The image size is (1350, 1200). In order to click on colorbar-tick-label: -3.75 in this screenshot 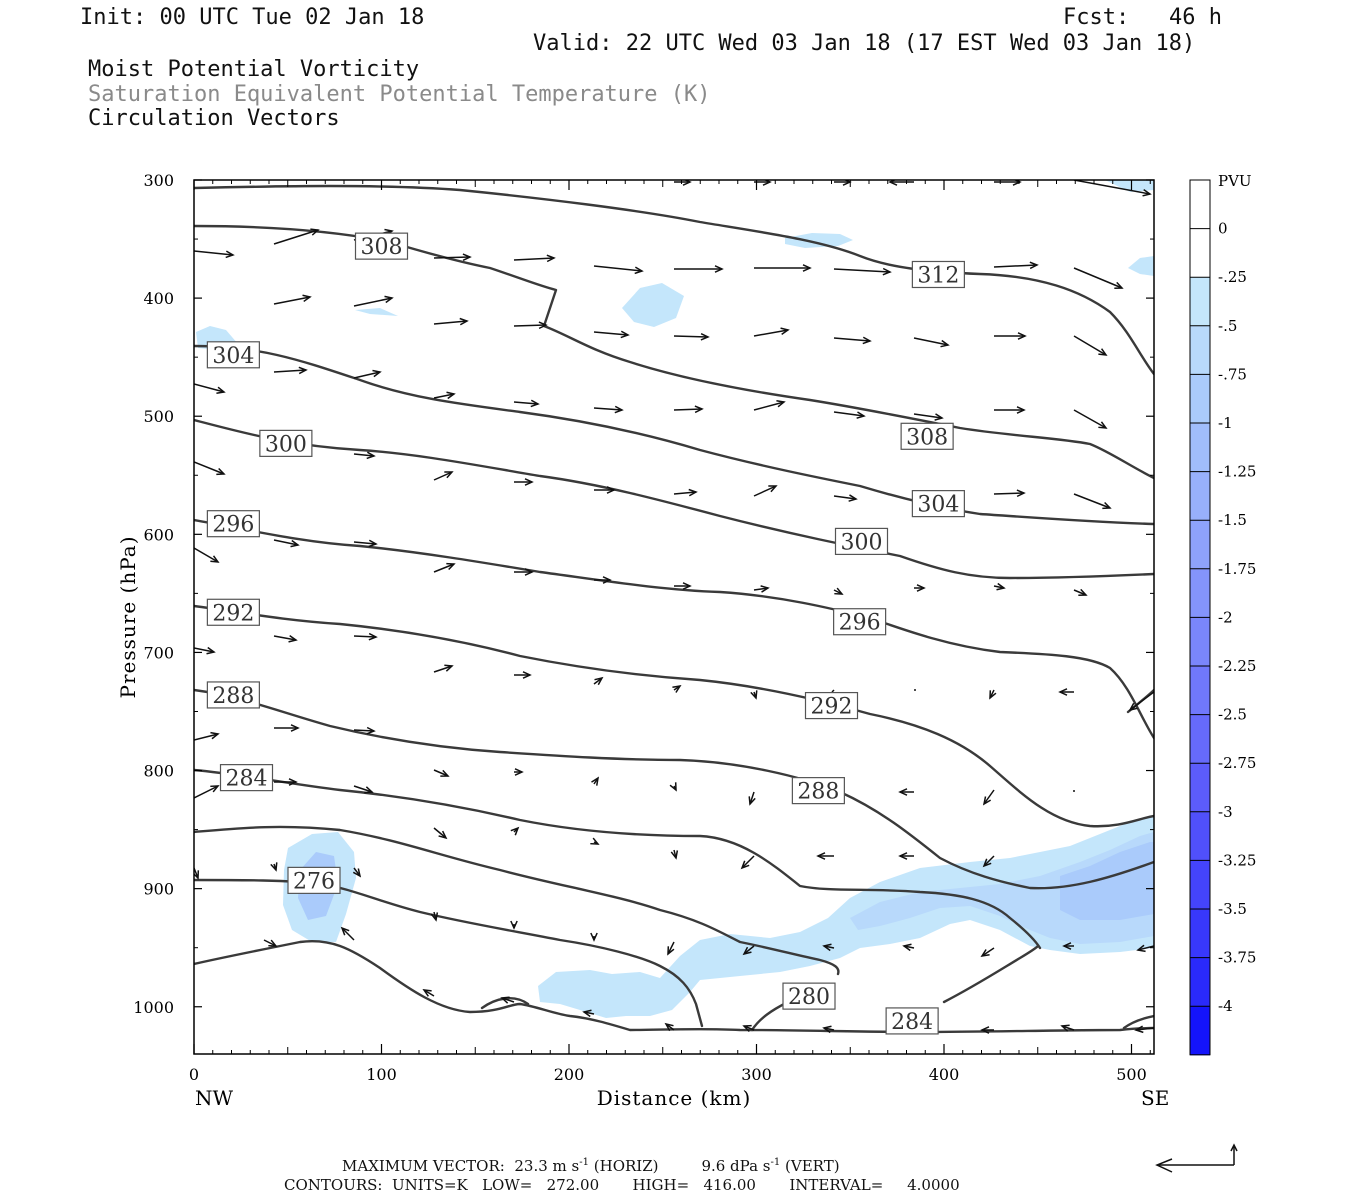, I will do `click(1237, 958)`.